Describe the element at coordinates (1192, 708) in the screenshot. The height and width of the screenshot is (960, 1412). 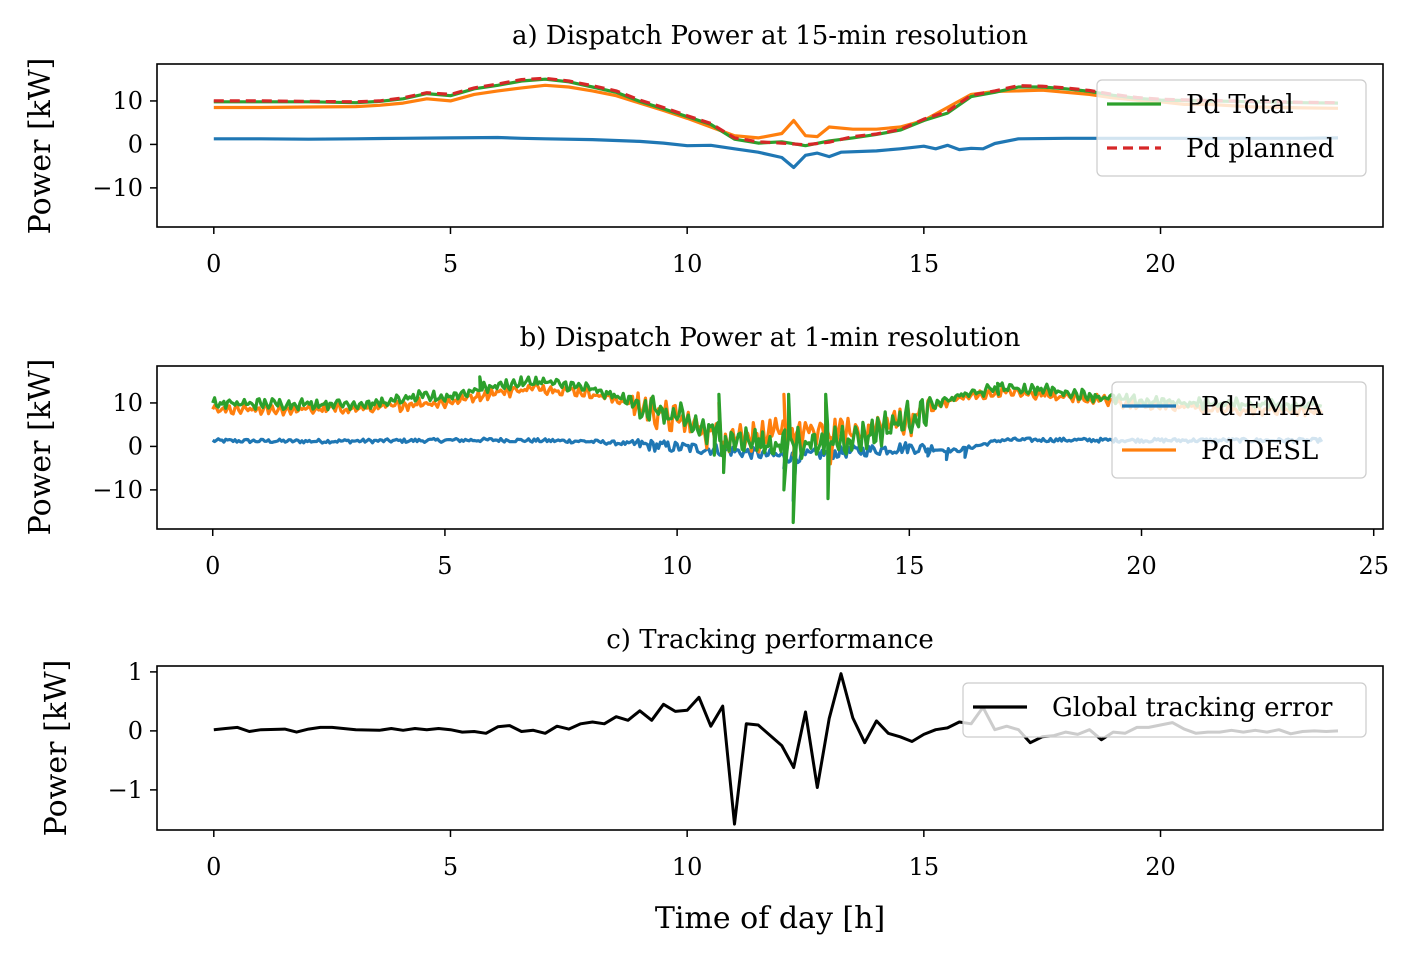
I see `legend-label: Global tracking error` at that location.